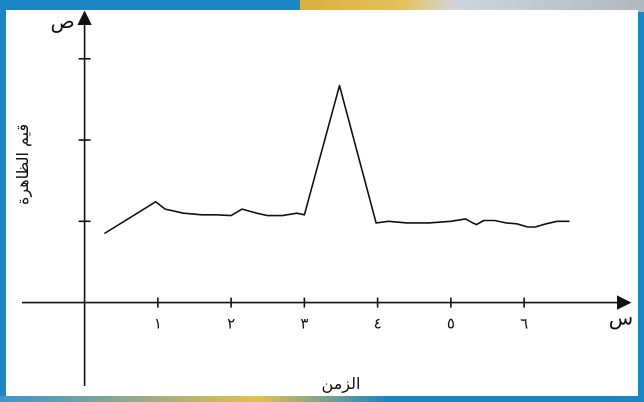  What do you see at coordinates (341, 384) in the screenshot?
I see `x-axis-title: الزمن` at bounding box center [341, 384].